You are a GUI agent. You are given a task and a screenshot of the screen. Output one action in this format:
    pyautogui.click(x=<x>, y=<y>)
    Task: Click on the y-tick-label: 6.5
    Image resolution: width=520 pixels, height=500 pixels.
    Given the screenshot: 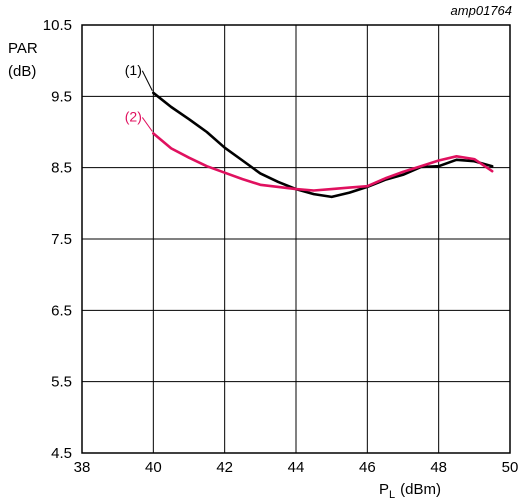 What is the action you would take?
    pyautogui.click(x=61, y=310)
    